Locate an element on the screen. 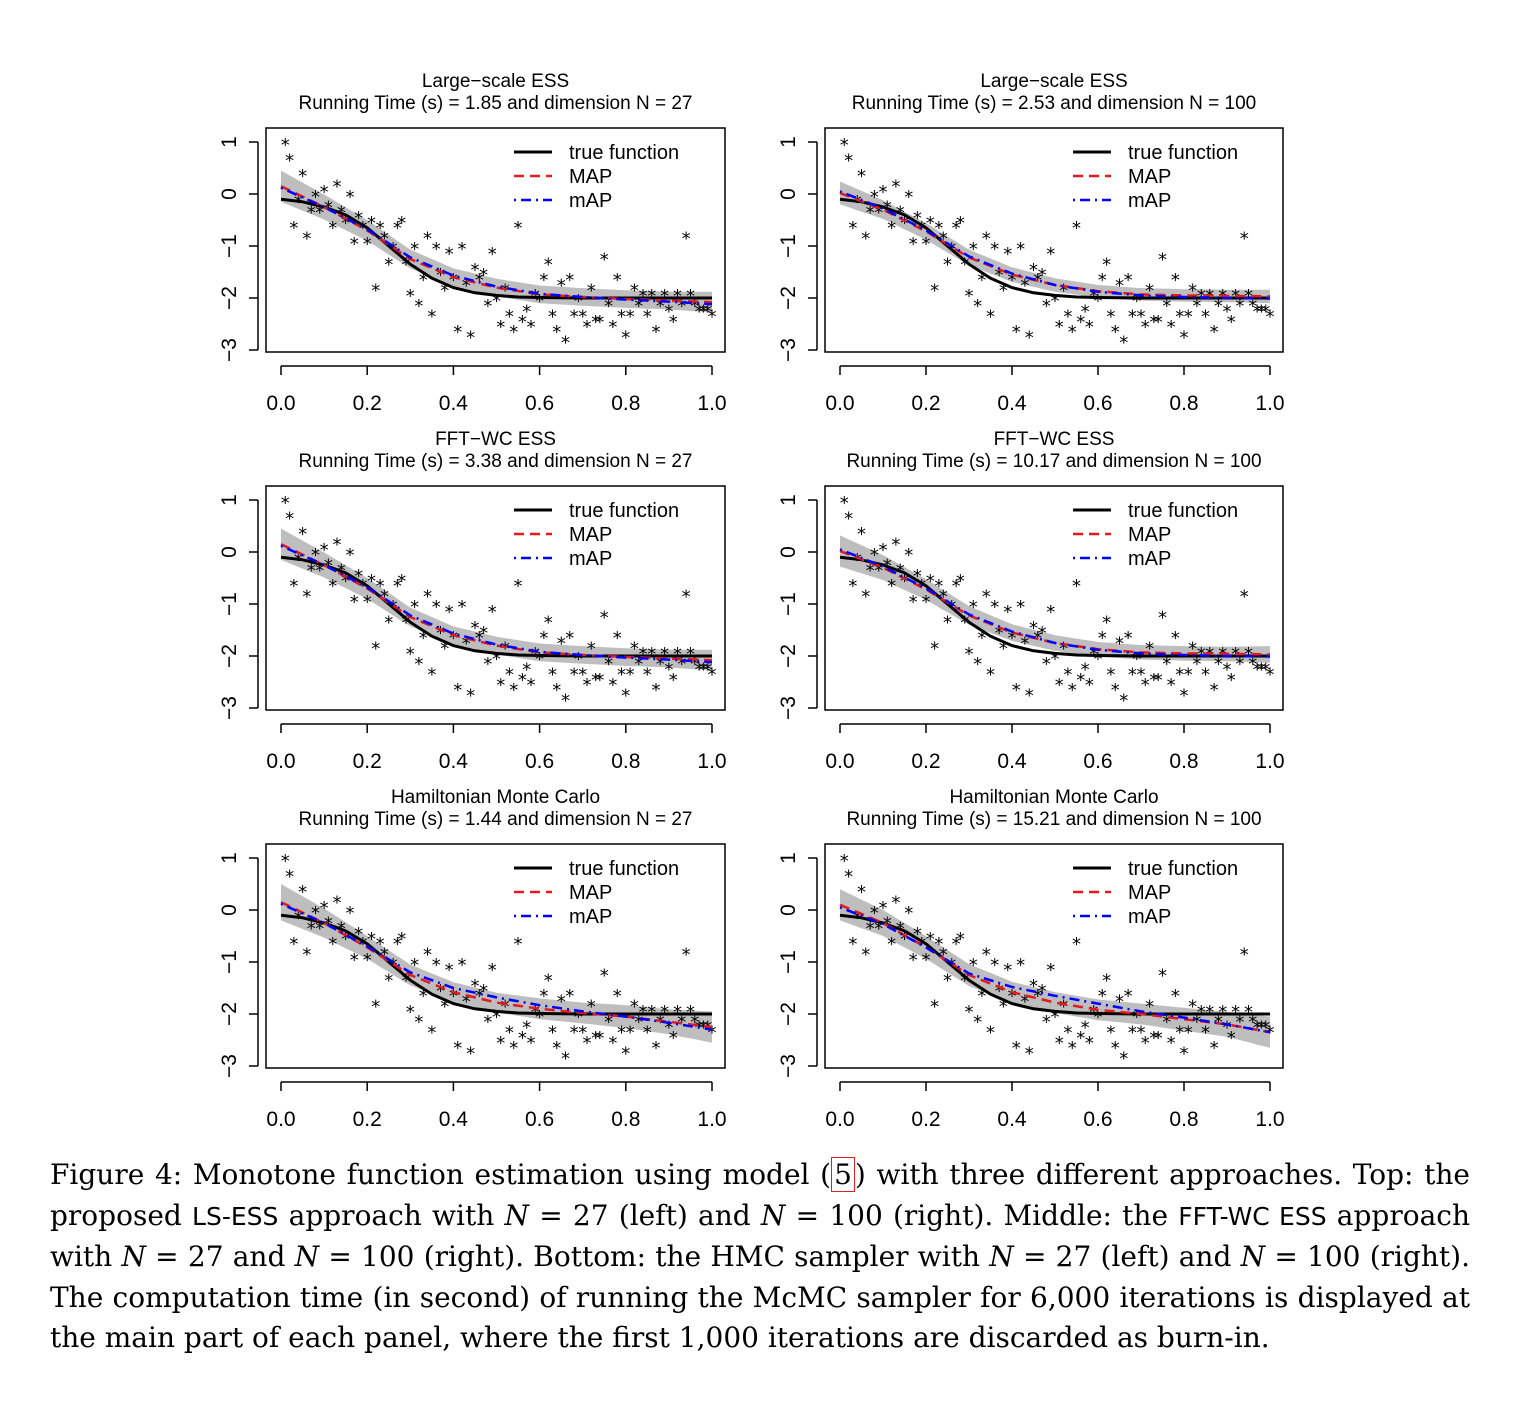  y-tick-label: −3 is located at coordinates (229, 708).